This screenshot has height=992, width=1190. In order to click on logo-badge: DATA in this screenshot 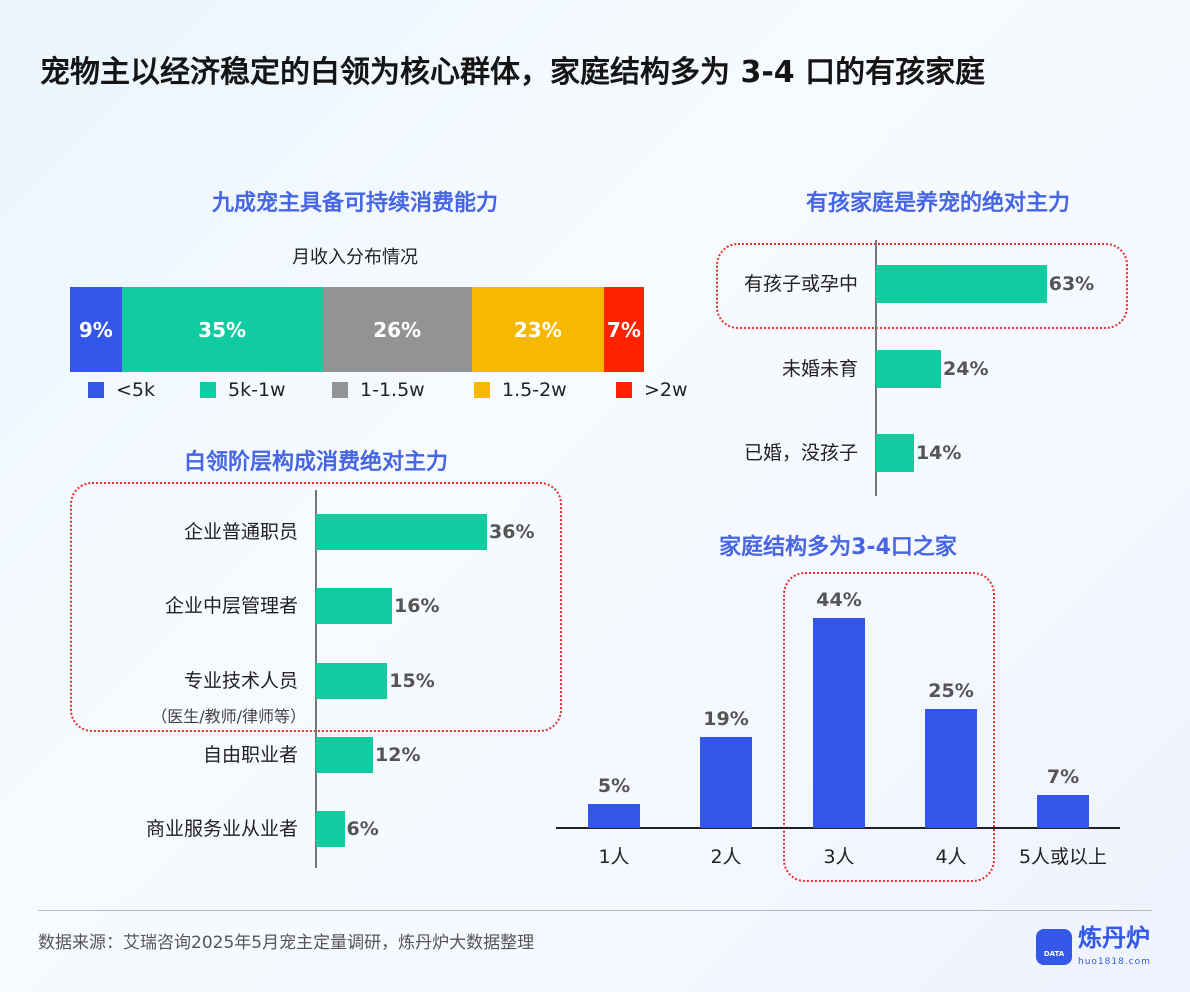, I will do `click(1054, 954)`.